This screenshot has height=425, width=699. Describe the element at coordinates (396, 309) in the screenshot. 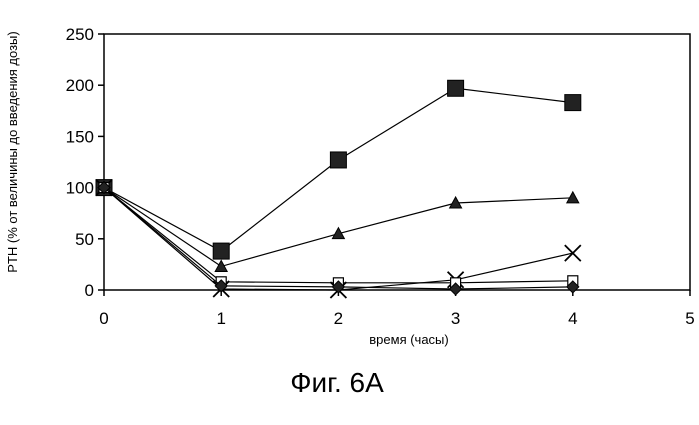

I see `x-axis-ticks: 0 1 2 3 4 5` at that location.